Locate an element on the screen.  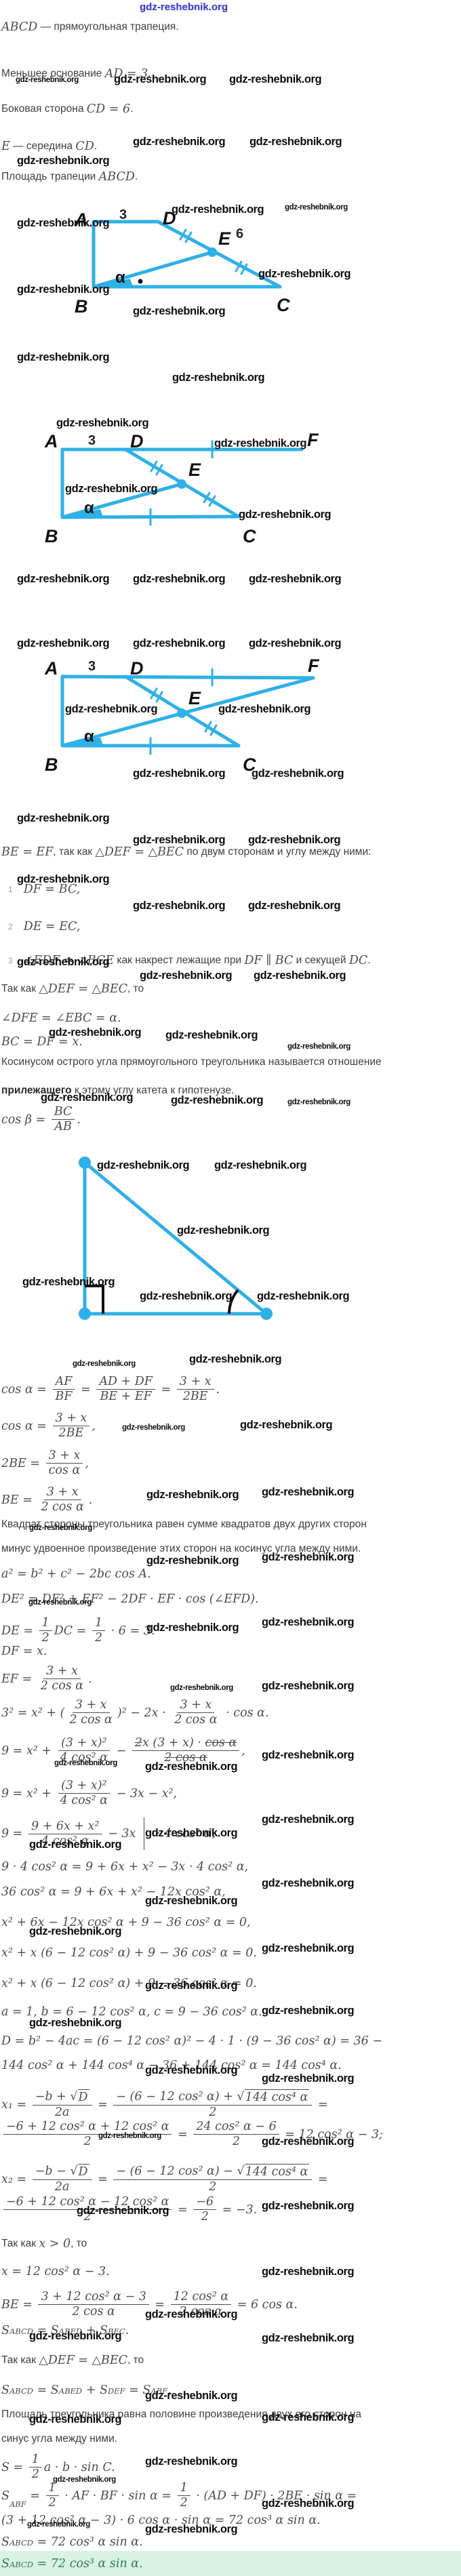
formula-line: Меньшее основание AD = 3. is located at coordinates (76, 74).